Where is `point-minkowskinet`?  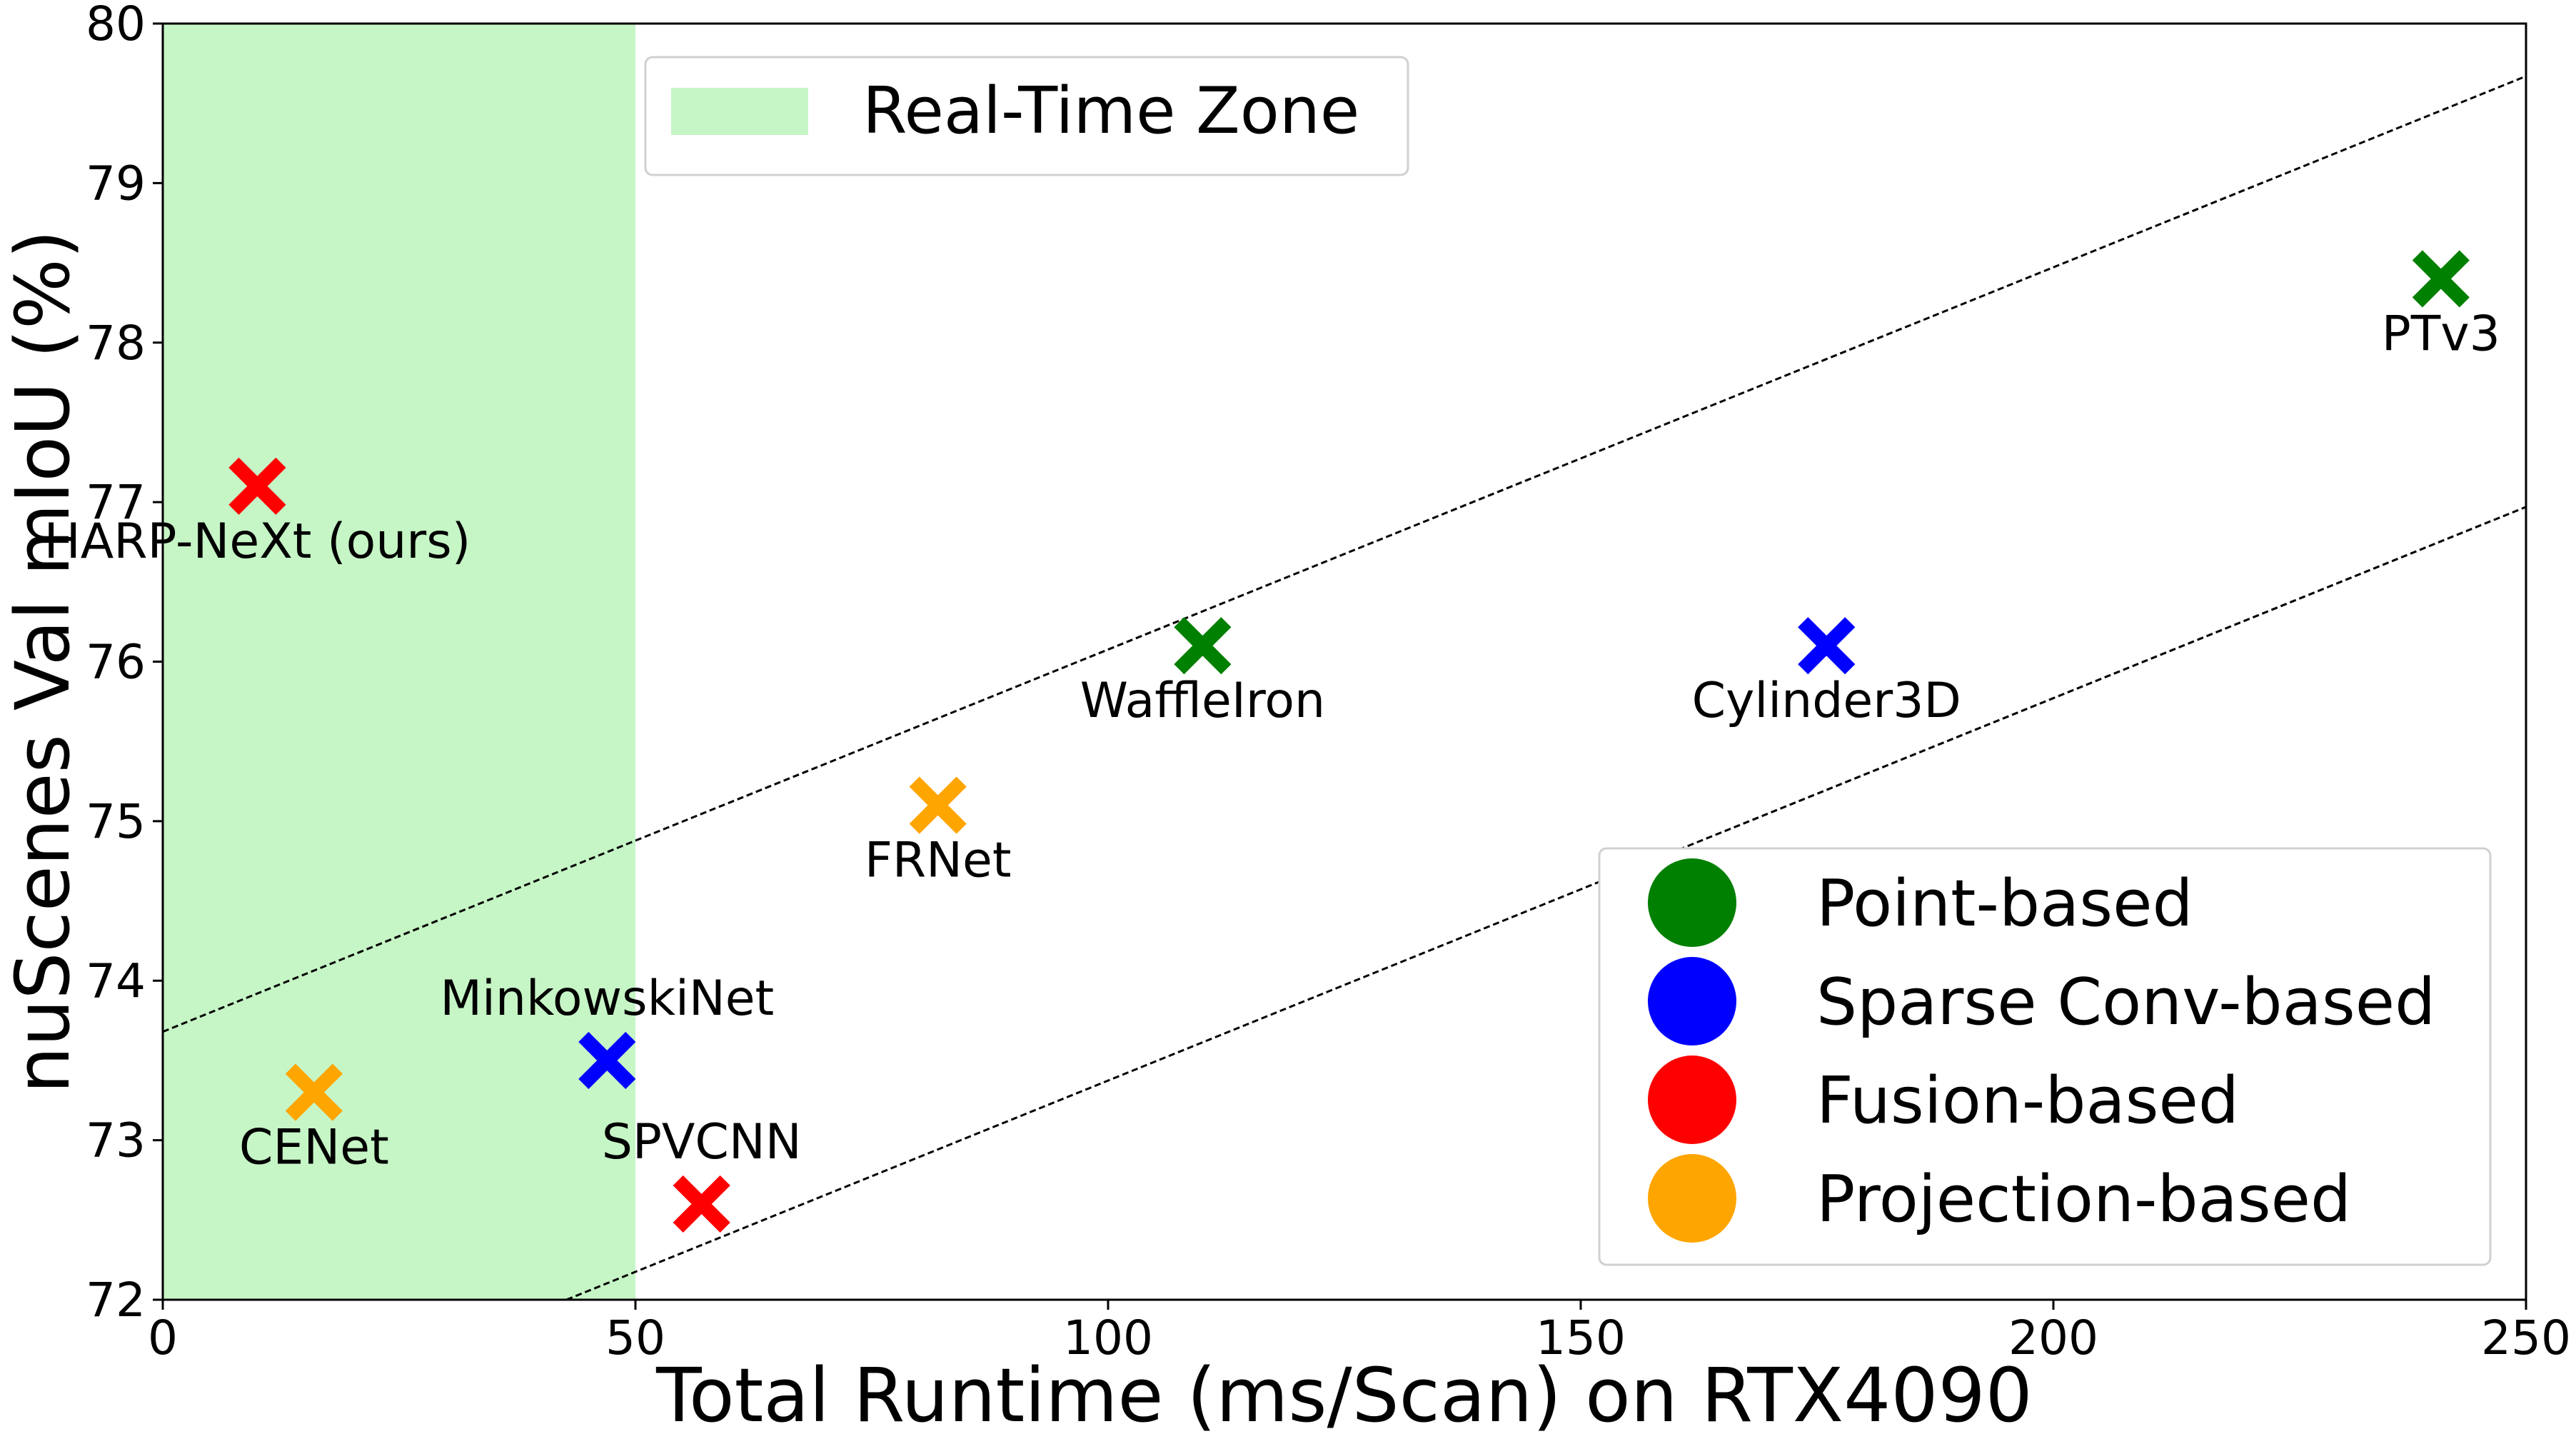
point-minkowskinet is located at coordinates (607, 1060).